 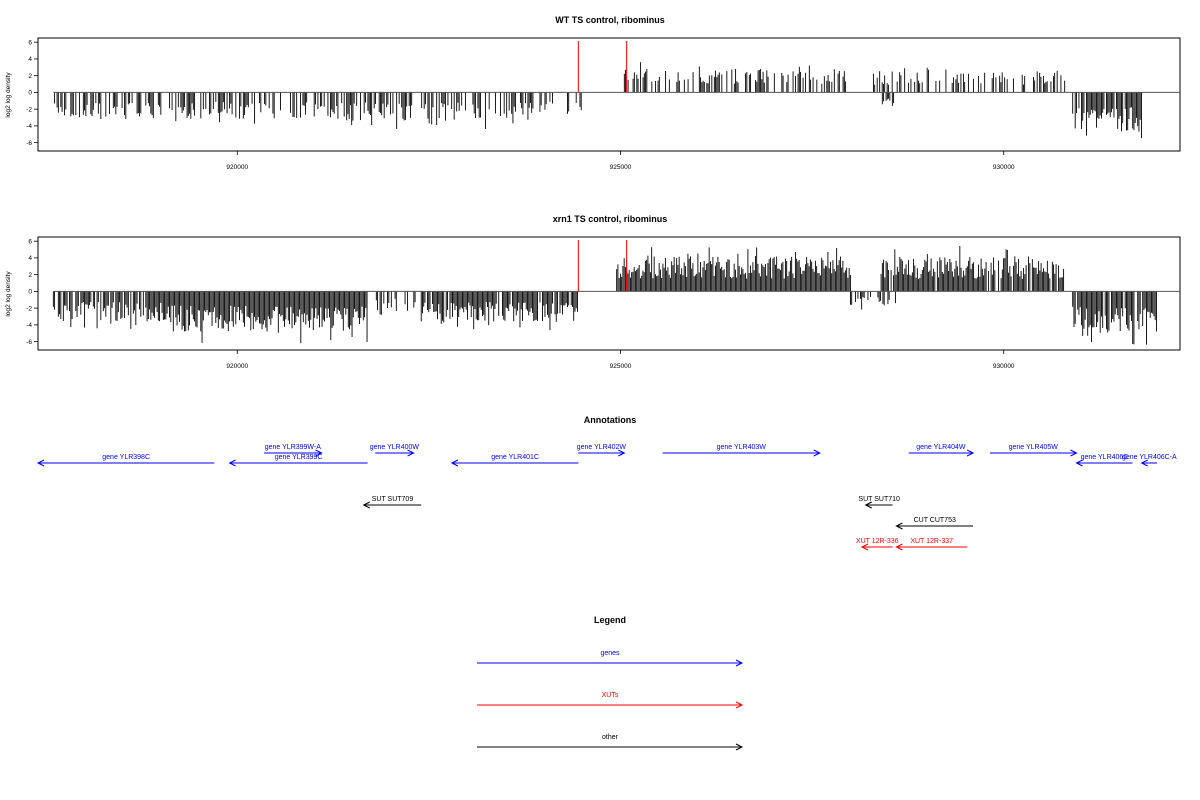 I want to click on feature-label: gene YLR399C, so click(x=299, y=457).